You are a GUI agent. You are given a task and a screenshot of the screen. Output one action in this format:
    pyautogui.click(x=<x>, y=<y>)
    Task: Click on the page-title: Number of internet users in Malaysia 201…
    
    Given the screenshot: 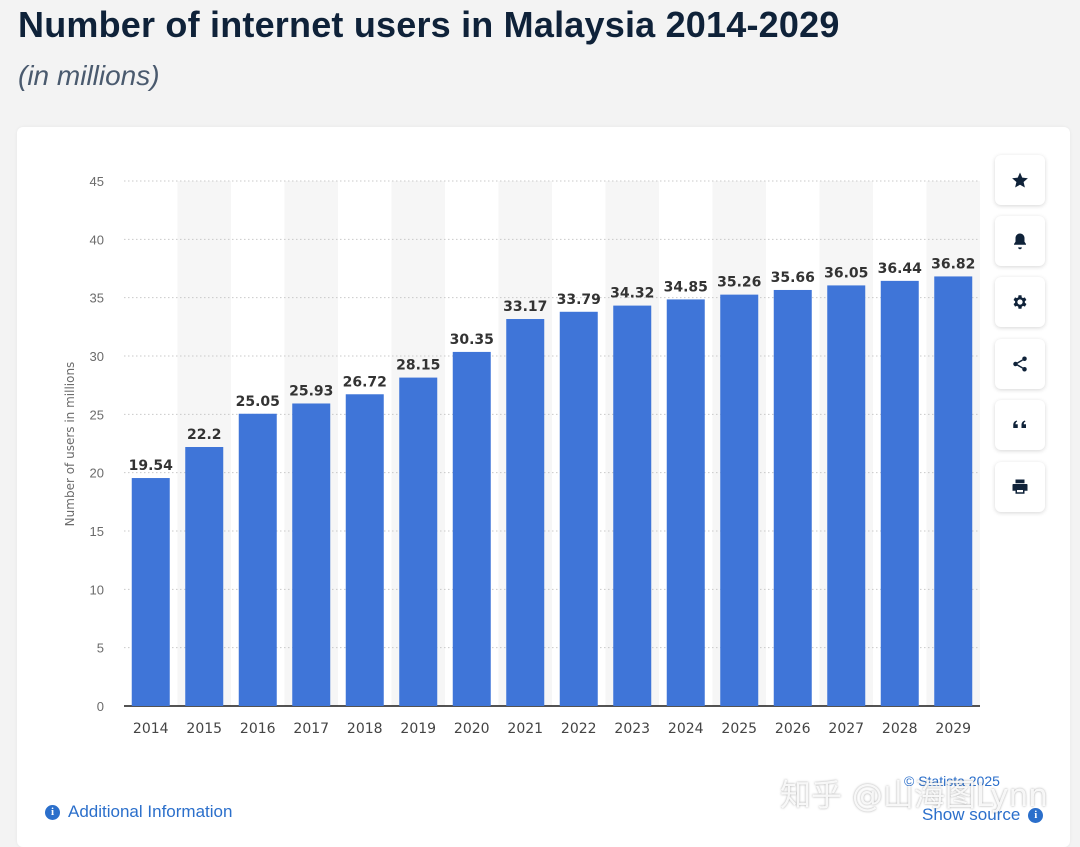 What is the action you would take?
    pyautogui.click(x=429, y=24)
    